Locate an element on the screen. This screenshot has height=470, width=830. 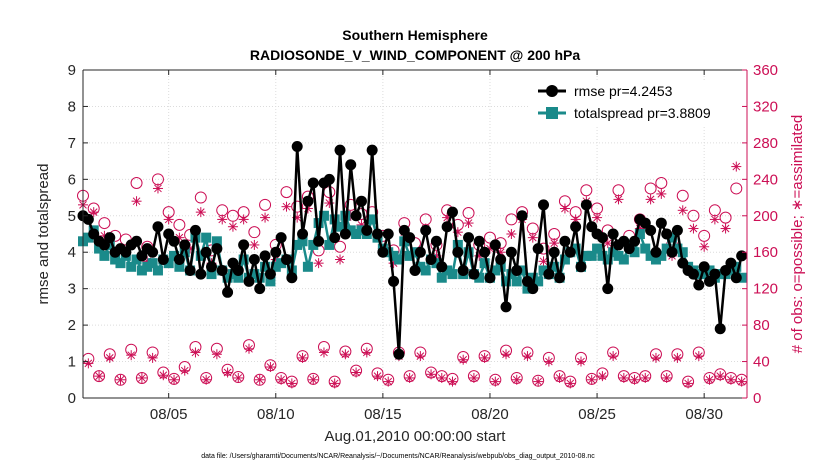
legend-rmse-label: rmse pr=4.2453 is located at coordinates (623, 91).